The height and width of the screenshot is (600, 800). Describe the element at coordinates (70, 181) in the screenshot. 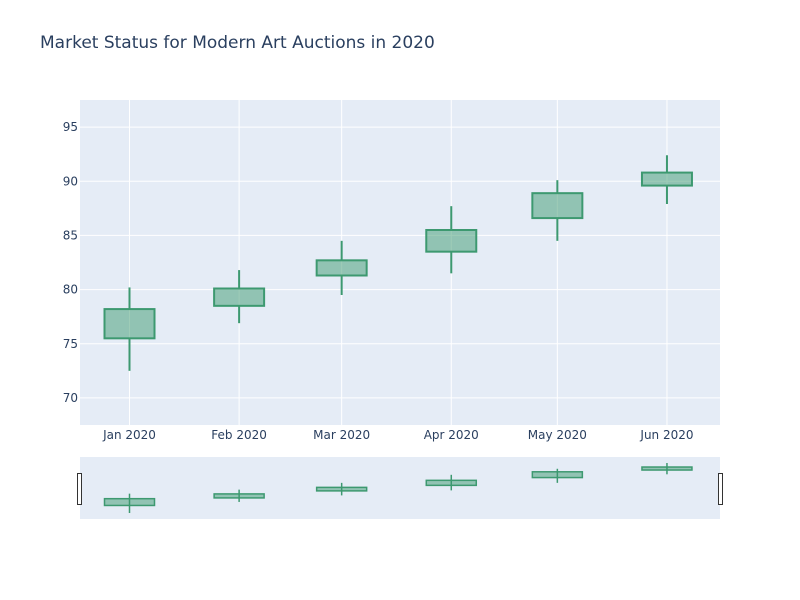

I see `y-tick-label: 90` at that location.